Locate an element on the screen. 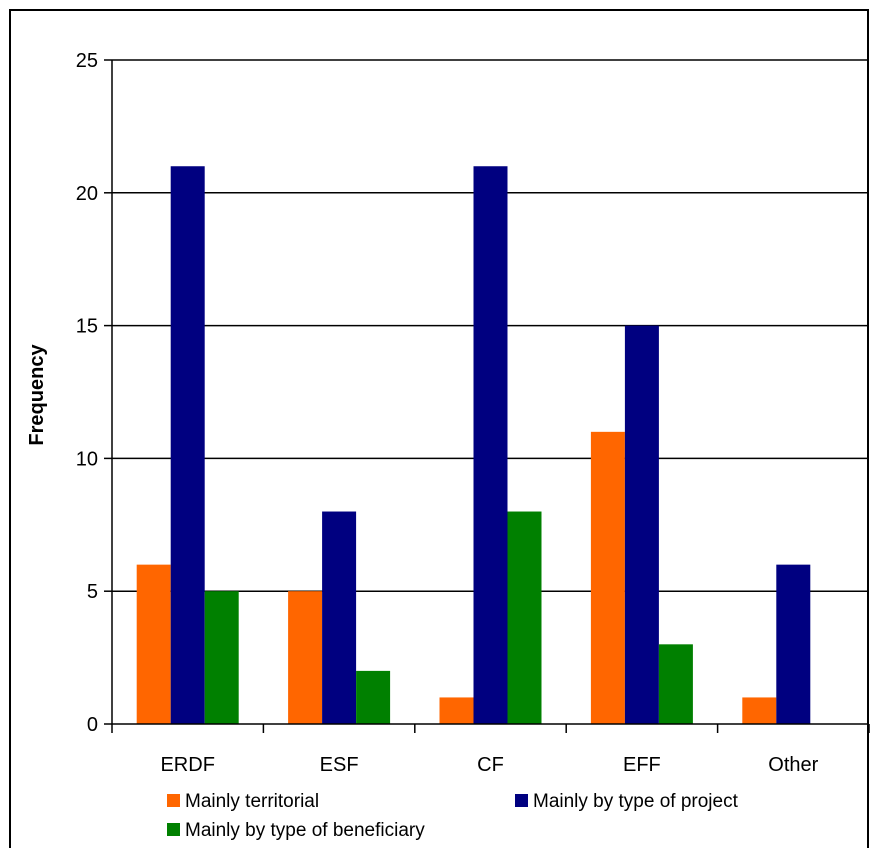 This screenshot has width=879, height=848. x-tick-label: ERDF is located at coordinates (187, 765).